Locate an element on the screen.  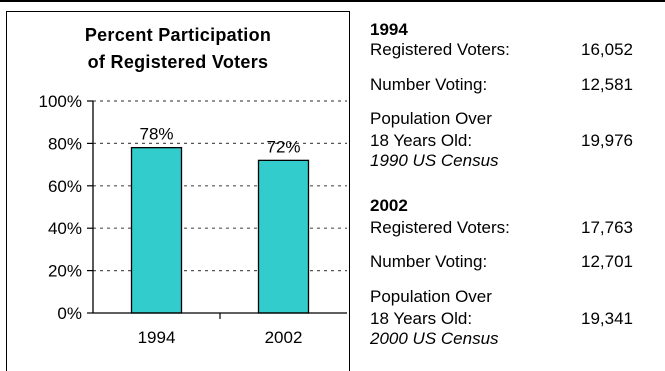
year-heading-2002: 2002 is located at coordinates (389, 205).